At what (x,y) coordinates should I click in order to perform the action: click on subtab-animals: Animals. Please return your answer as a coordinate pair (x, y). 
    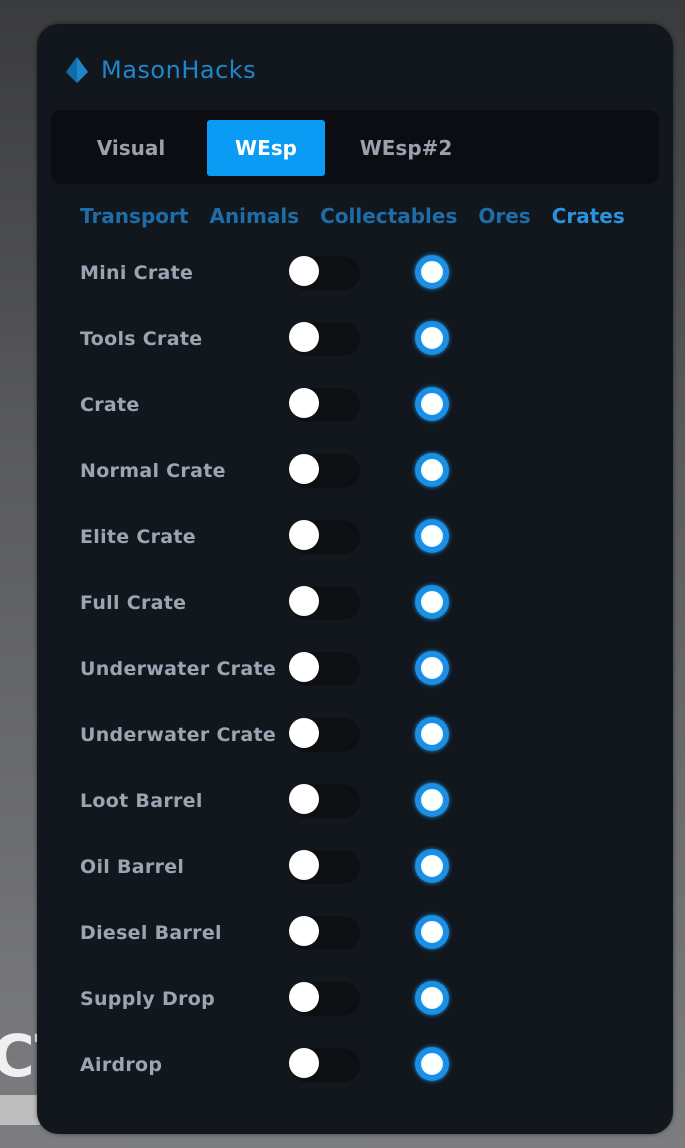
    Looking at the image, I should click on (254, 216).